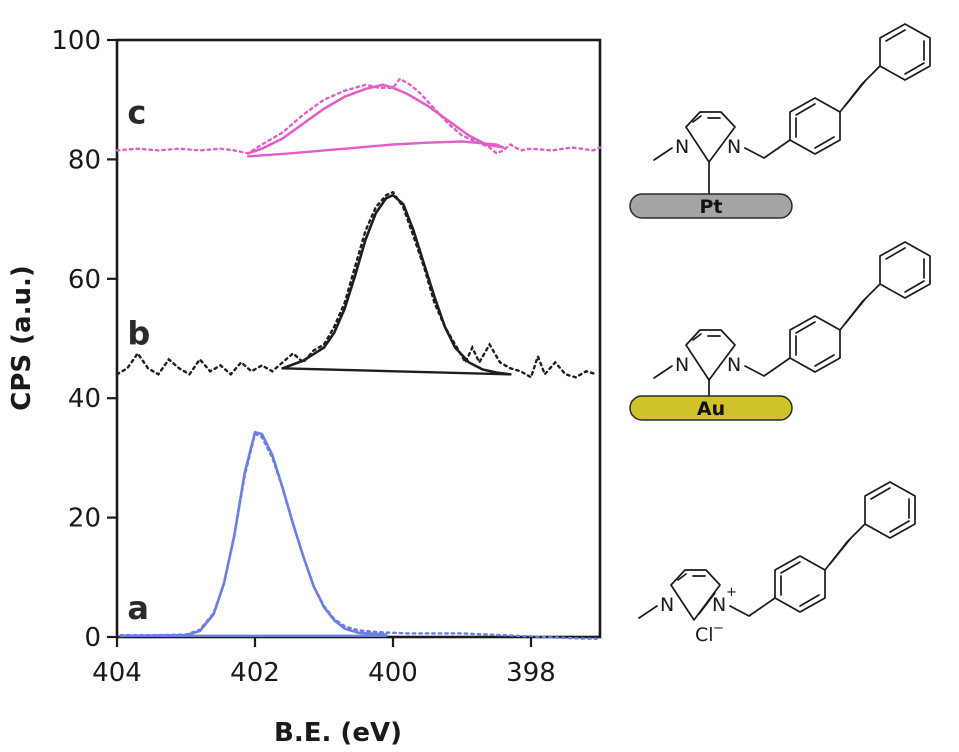 The height and width of the screenshot is (752, 959). Describe the element at coordinates (531, 673) in the screenshot. I see `x-tick-label: 398` at that location.